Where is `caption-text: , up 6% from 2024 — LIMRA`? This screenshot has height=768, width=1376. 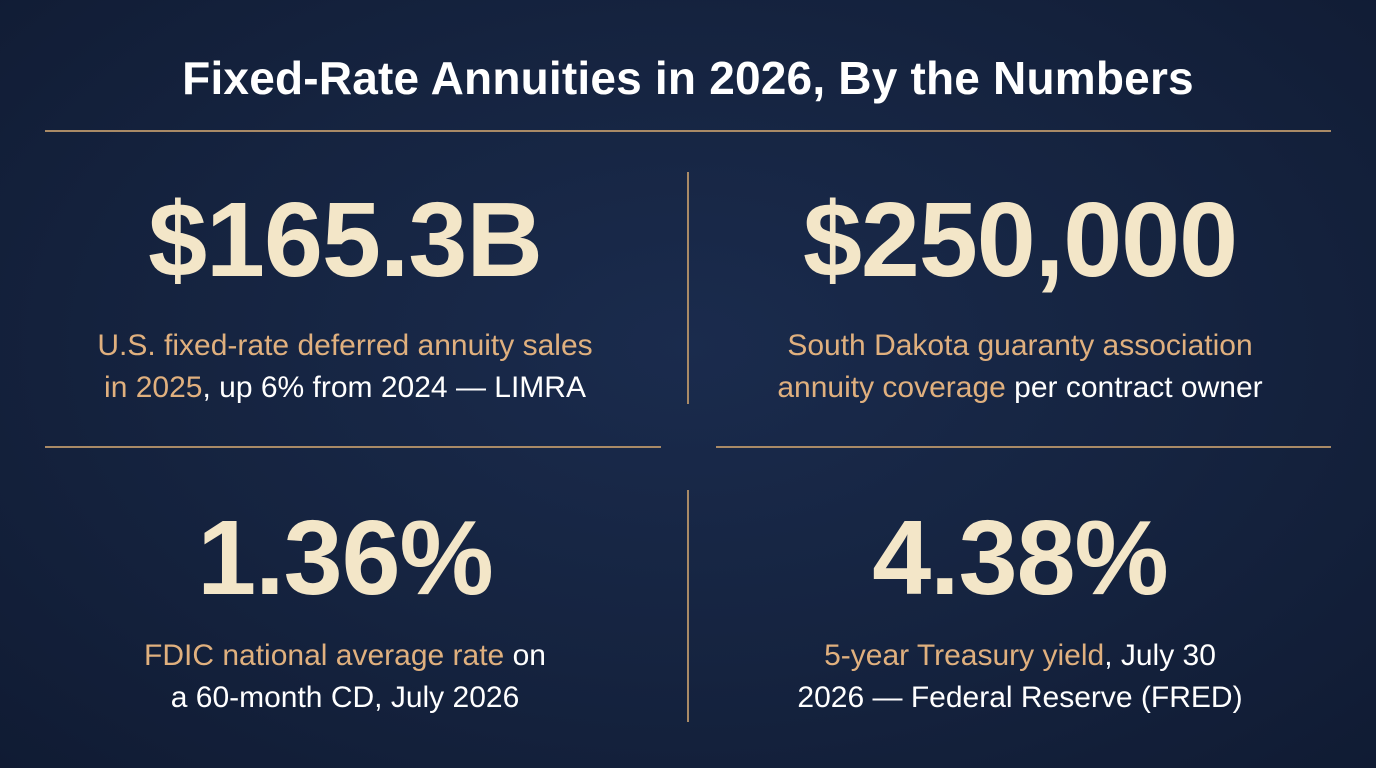 caption-text: , up 6% from 2024 — LIMRA is located at coordinates (394, 387).